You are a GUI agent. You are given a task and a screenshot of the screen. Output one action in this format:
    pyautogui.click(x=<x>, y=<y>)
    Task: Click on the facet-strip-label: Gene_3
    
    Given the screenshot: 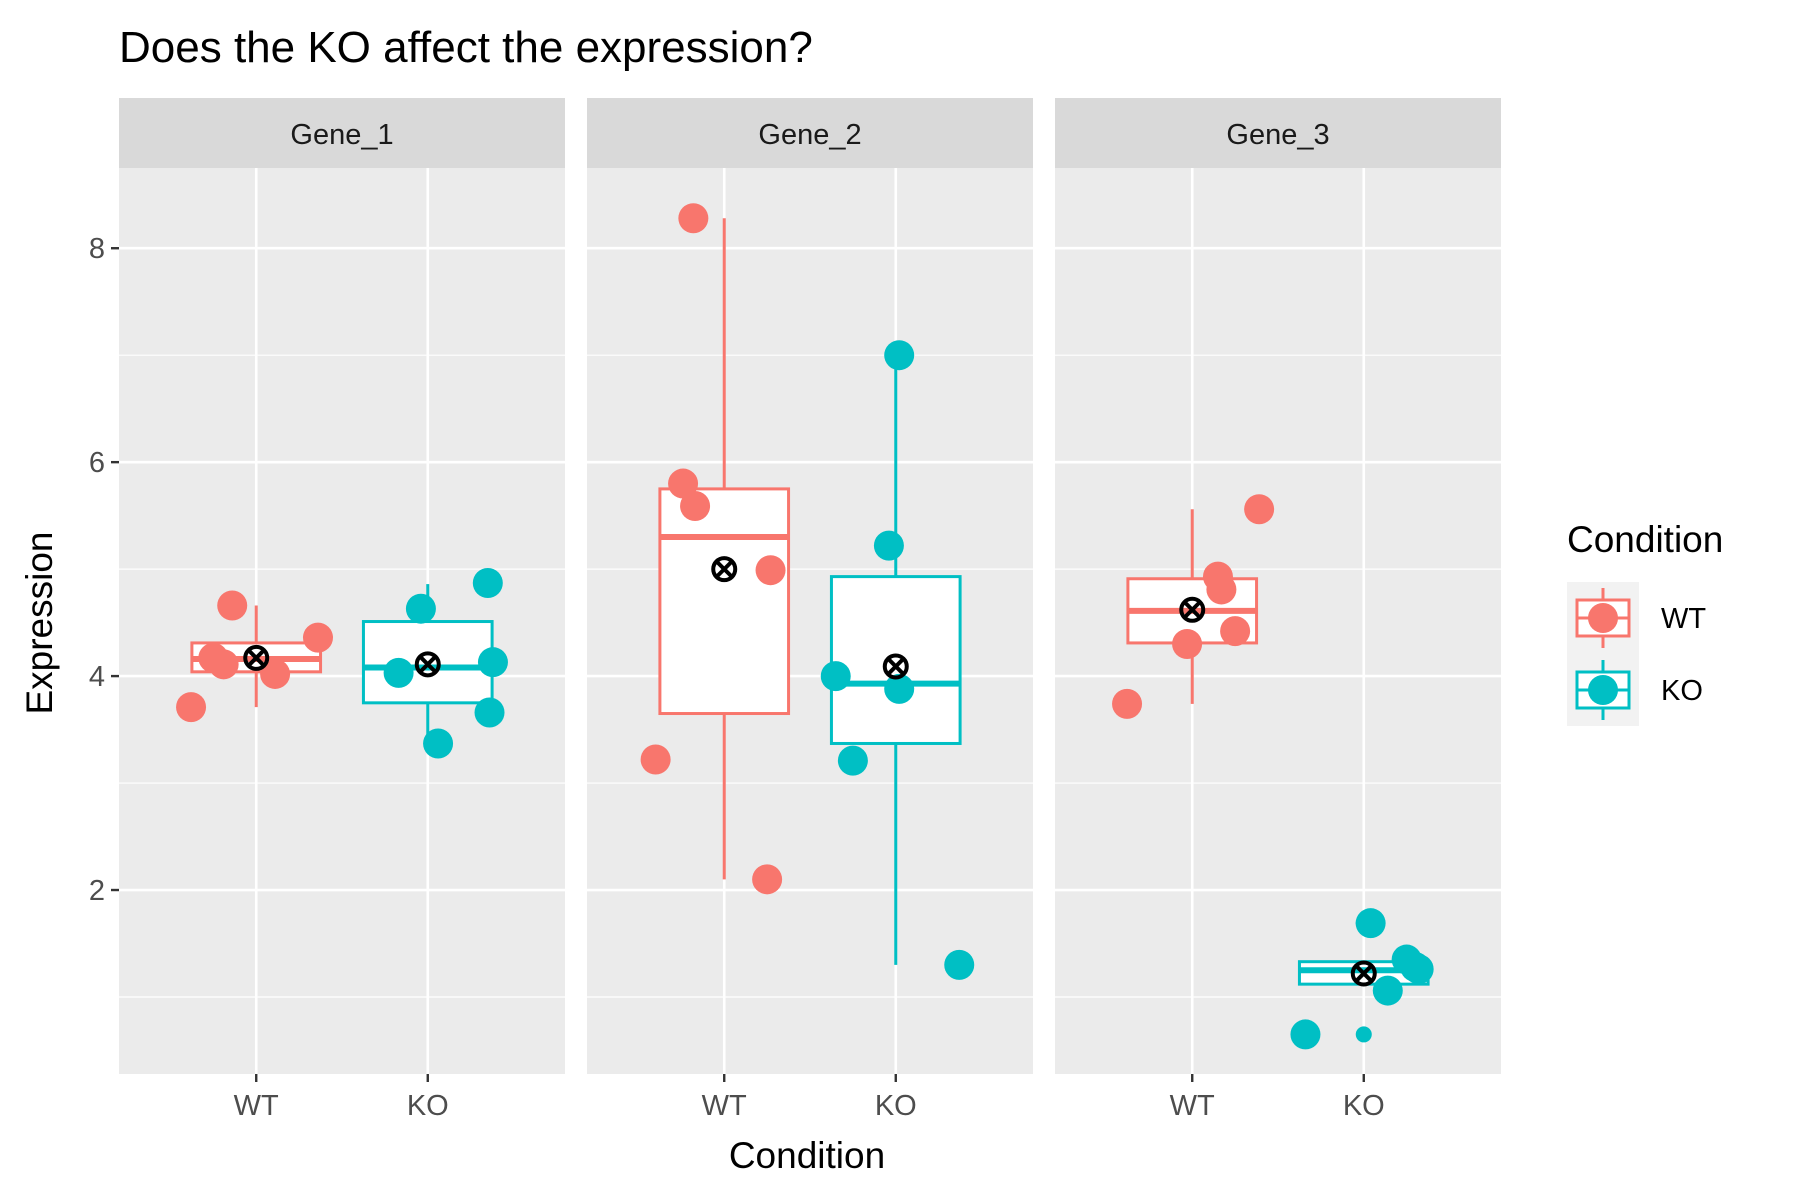 What is the action you would take?
    pyautogui.click(x=1277, y=135)
    